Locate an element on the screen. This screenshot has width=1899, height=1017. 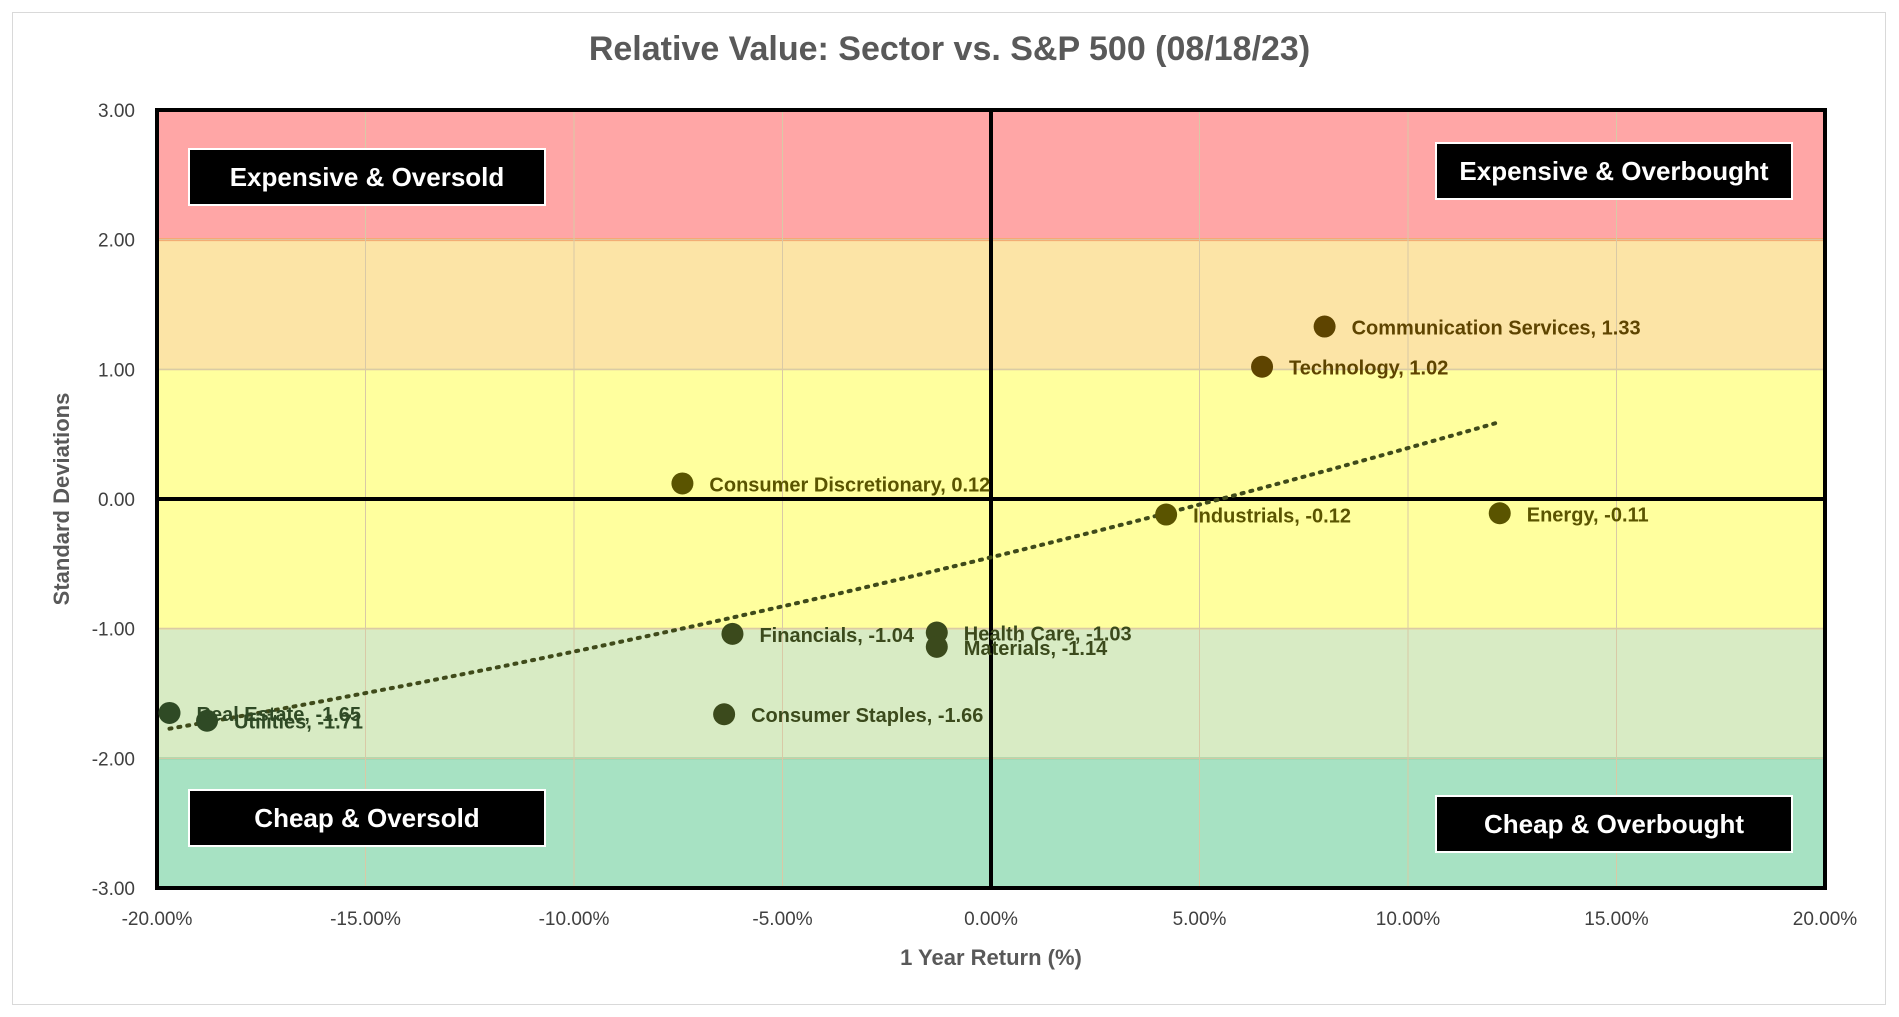
data-label-7: Materials, -1.14 is located at coordinates (1036, 649).